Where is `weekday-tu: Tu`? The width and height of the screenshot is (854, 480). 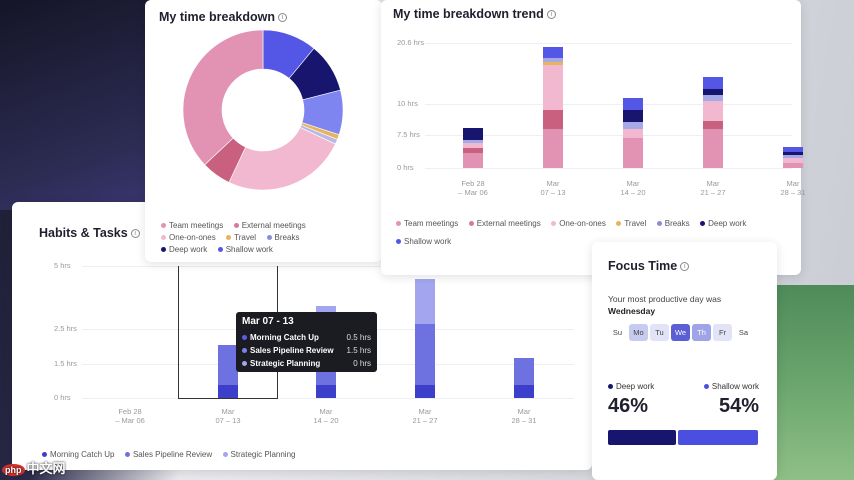
weekday-tu: Tu is located at coordinates (659, 332).